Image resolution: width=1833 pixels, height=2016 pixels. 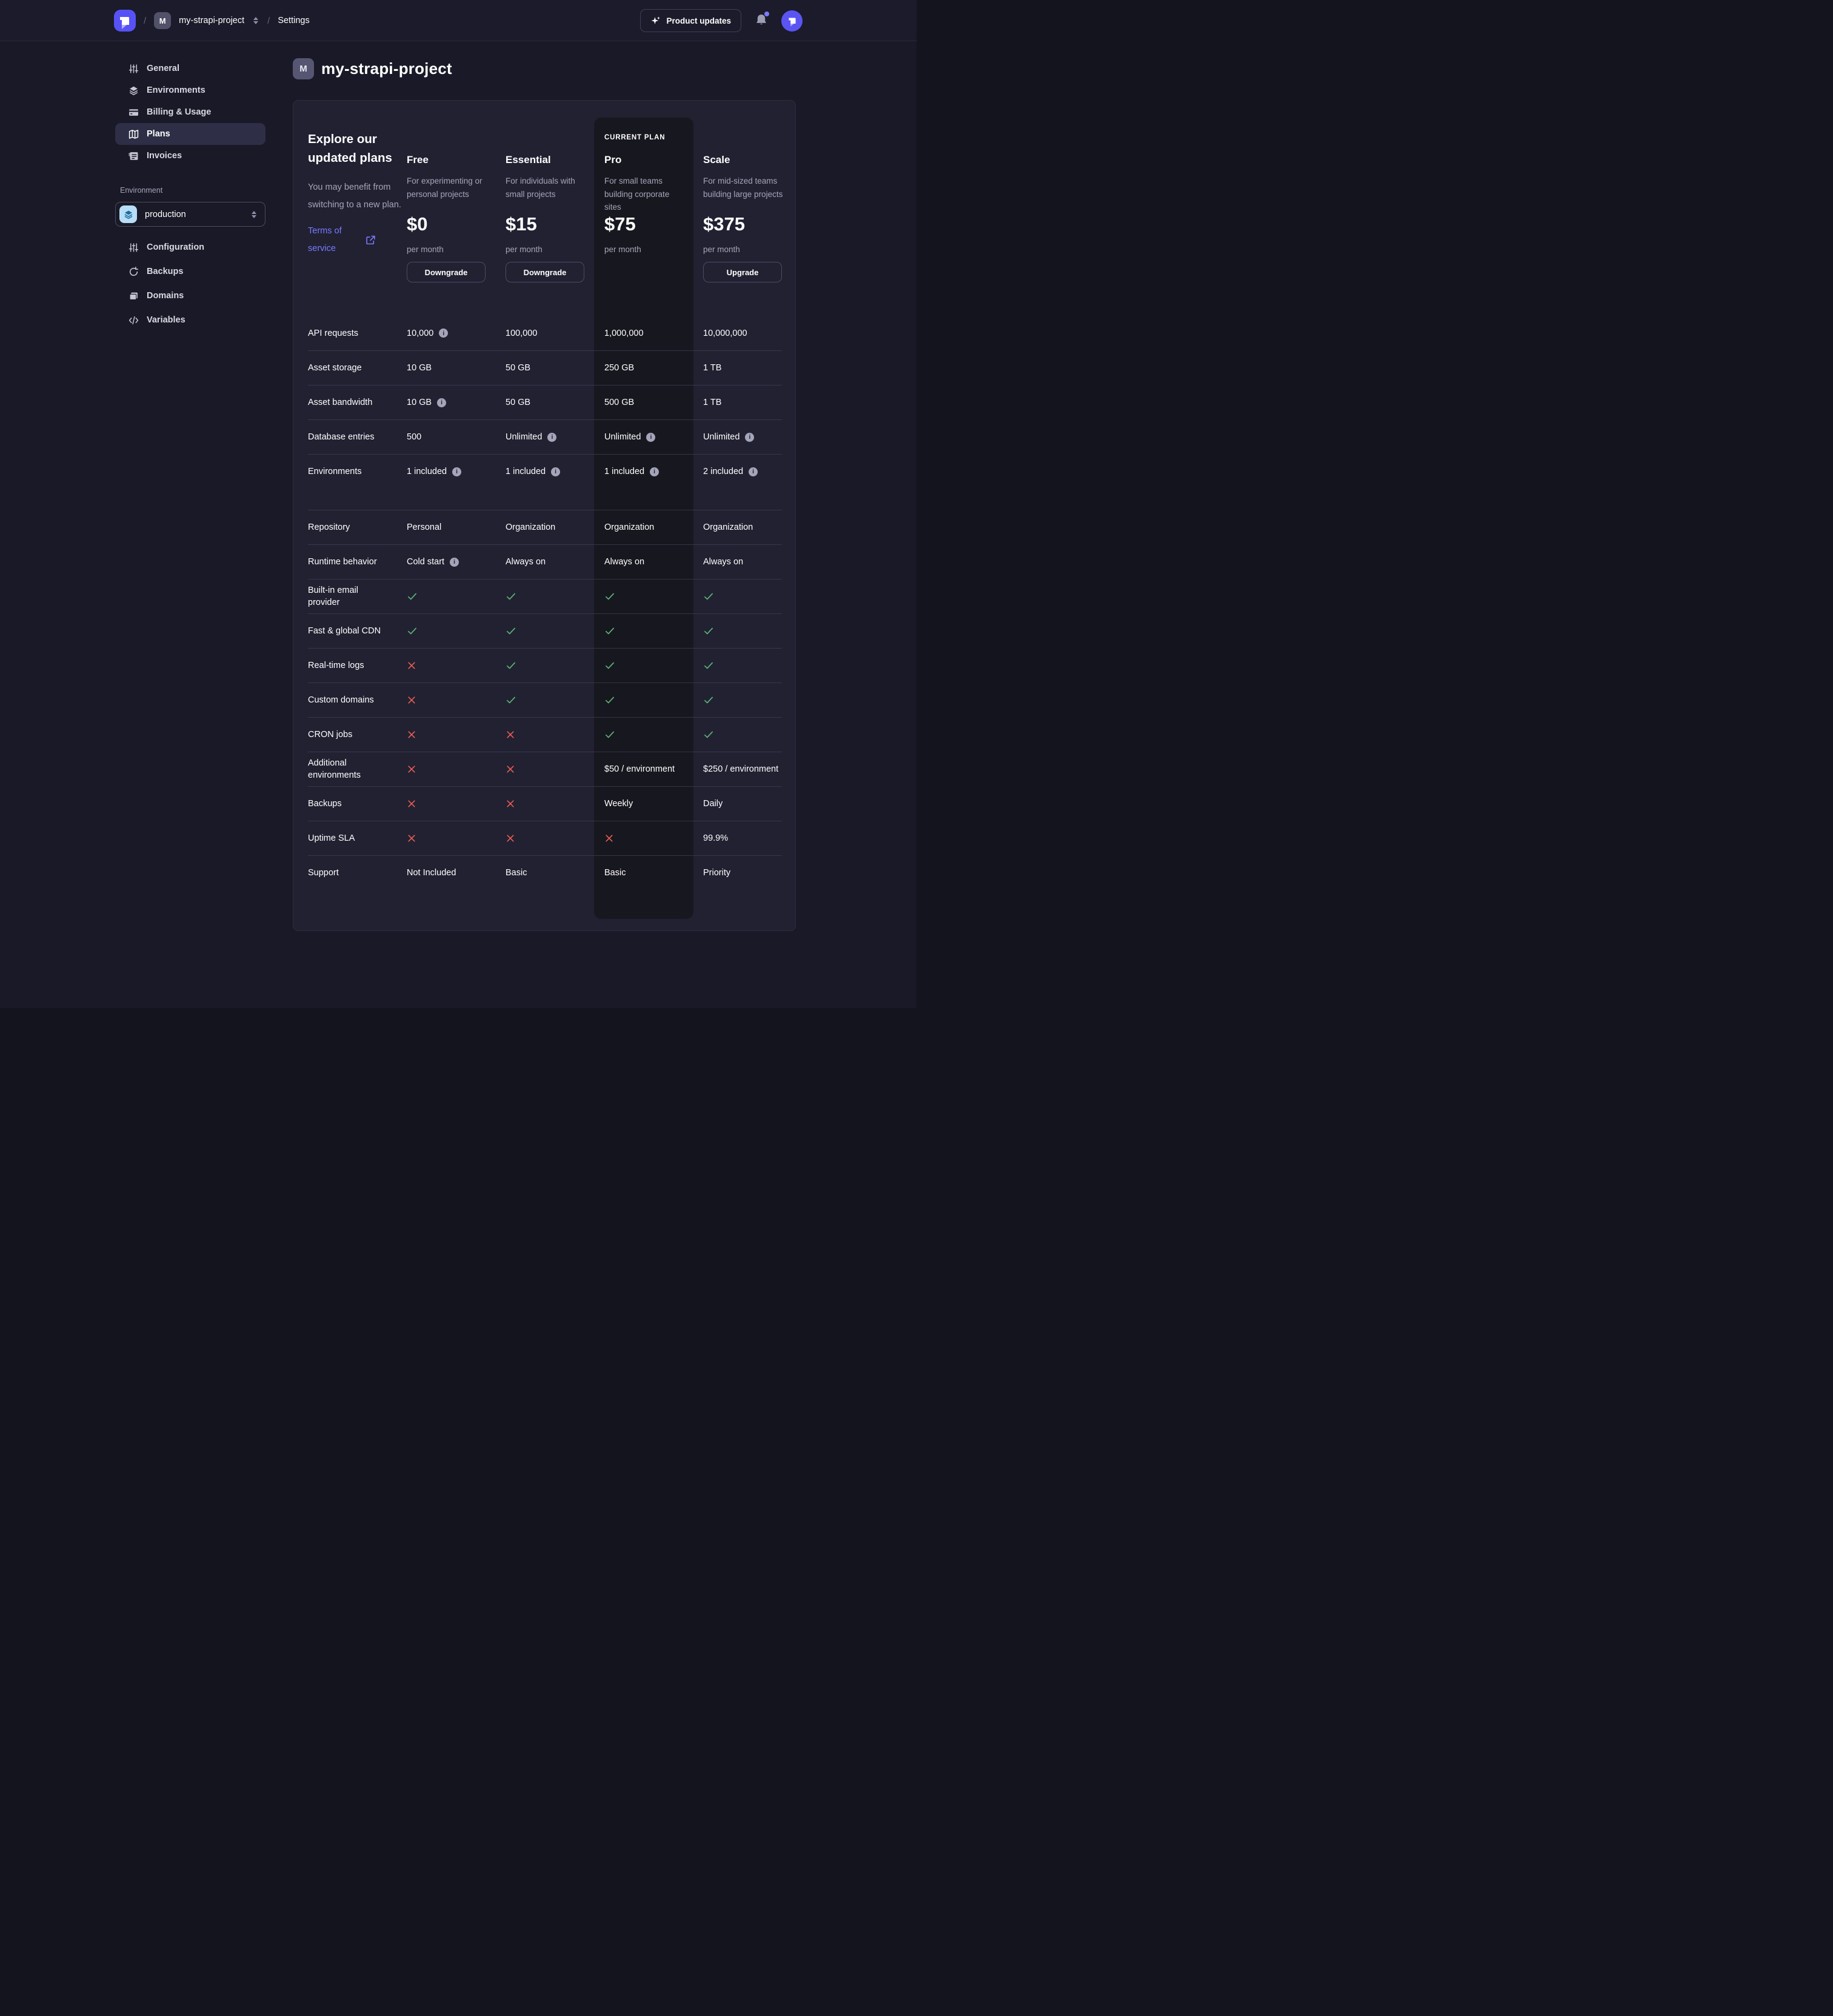 What do you see at coordinates (456, 873) in the screenshot?
I see `feature-cell: Not Included` at bounding box center [456, 873].